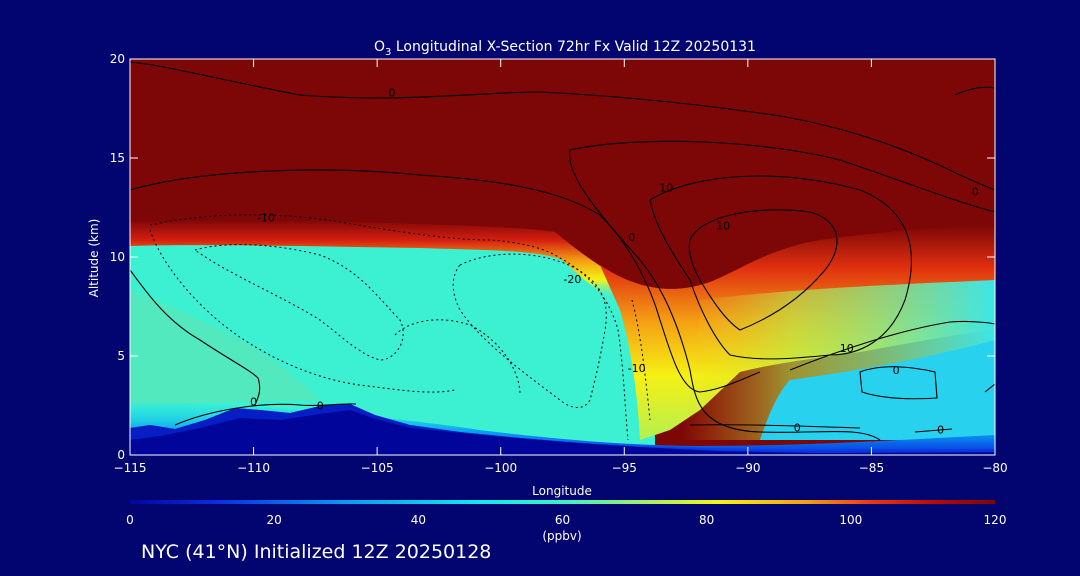 This screenshot has width=1080, height=576. I want to click on colorbar-tick-label: 40, so click(418, 520).